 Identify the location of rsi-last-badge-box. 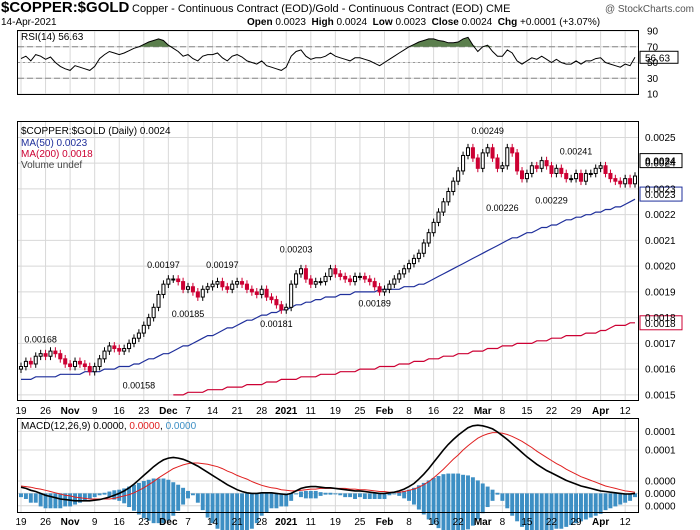
(659, 57).